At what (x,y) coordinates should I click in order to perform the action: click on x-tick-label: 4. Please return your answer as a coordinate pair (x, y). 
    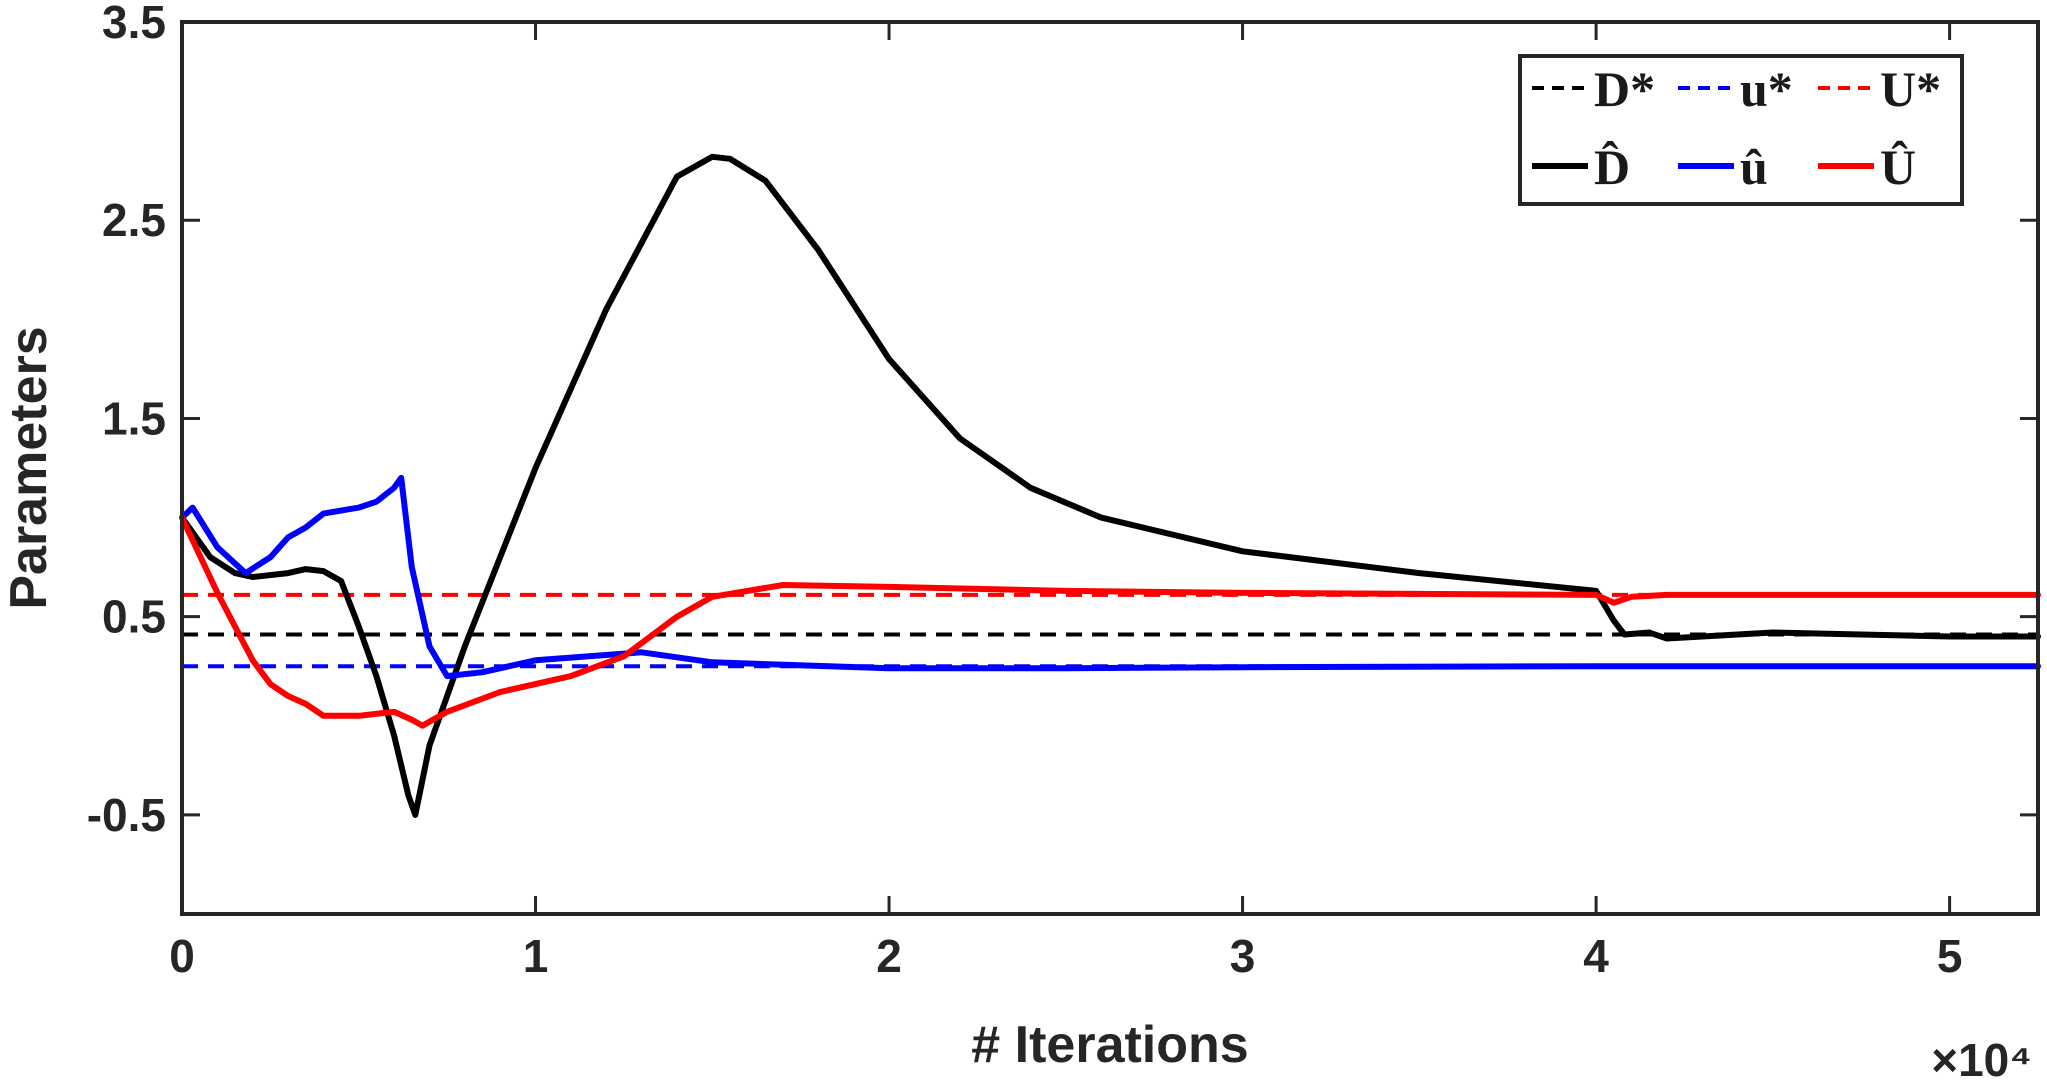
    Looking at the image, I should click on (1596, 956).